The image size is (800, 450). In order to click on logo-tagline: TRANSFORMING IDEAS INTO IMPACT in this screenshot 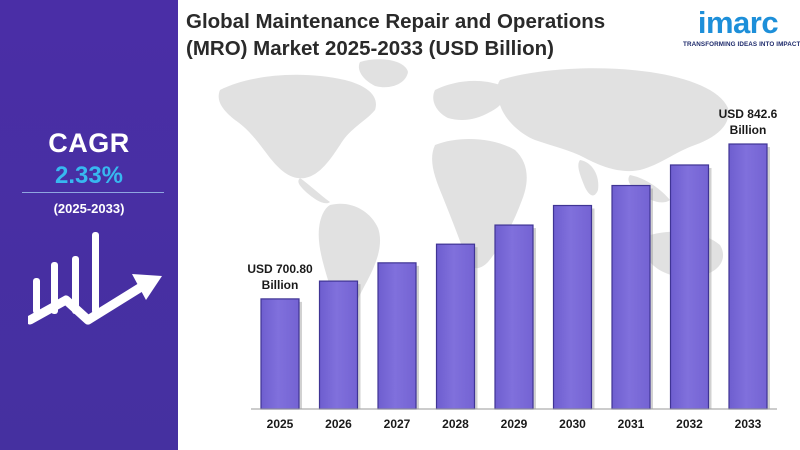, I will do `click(741, 44)`.